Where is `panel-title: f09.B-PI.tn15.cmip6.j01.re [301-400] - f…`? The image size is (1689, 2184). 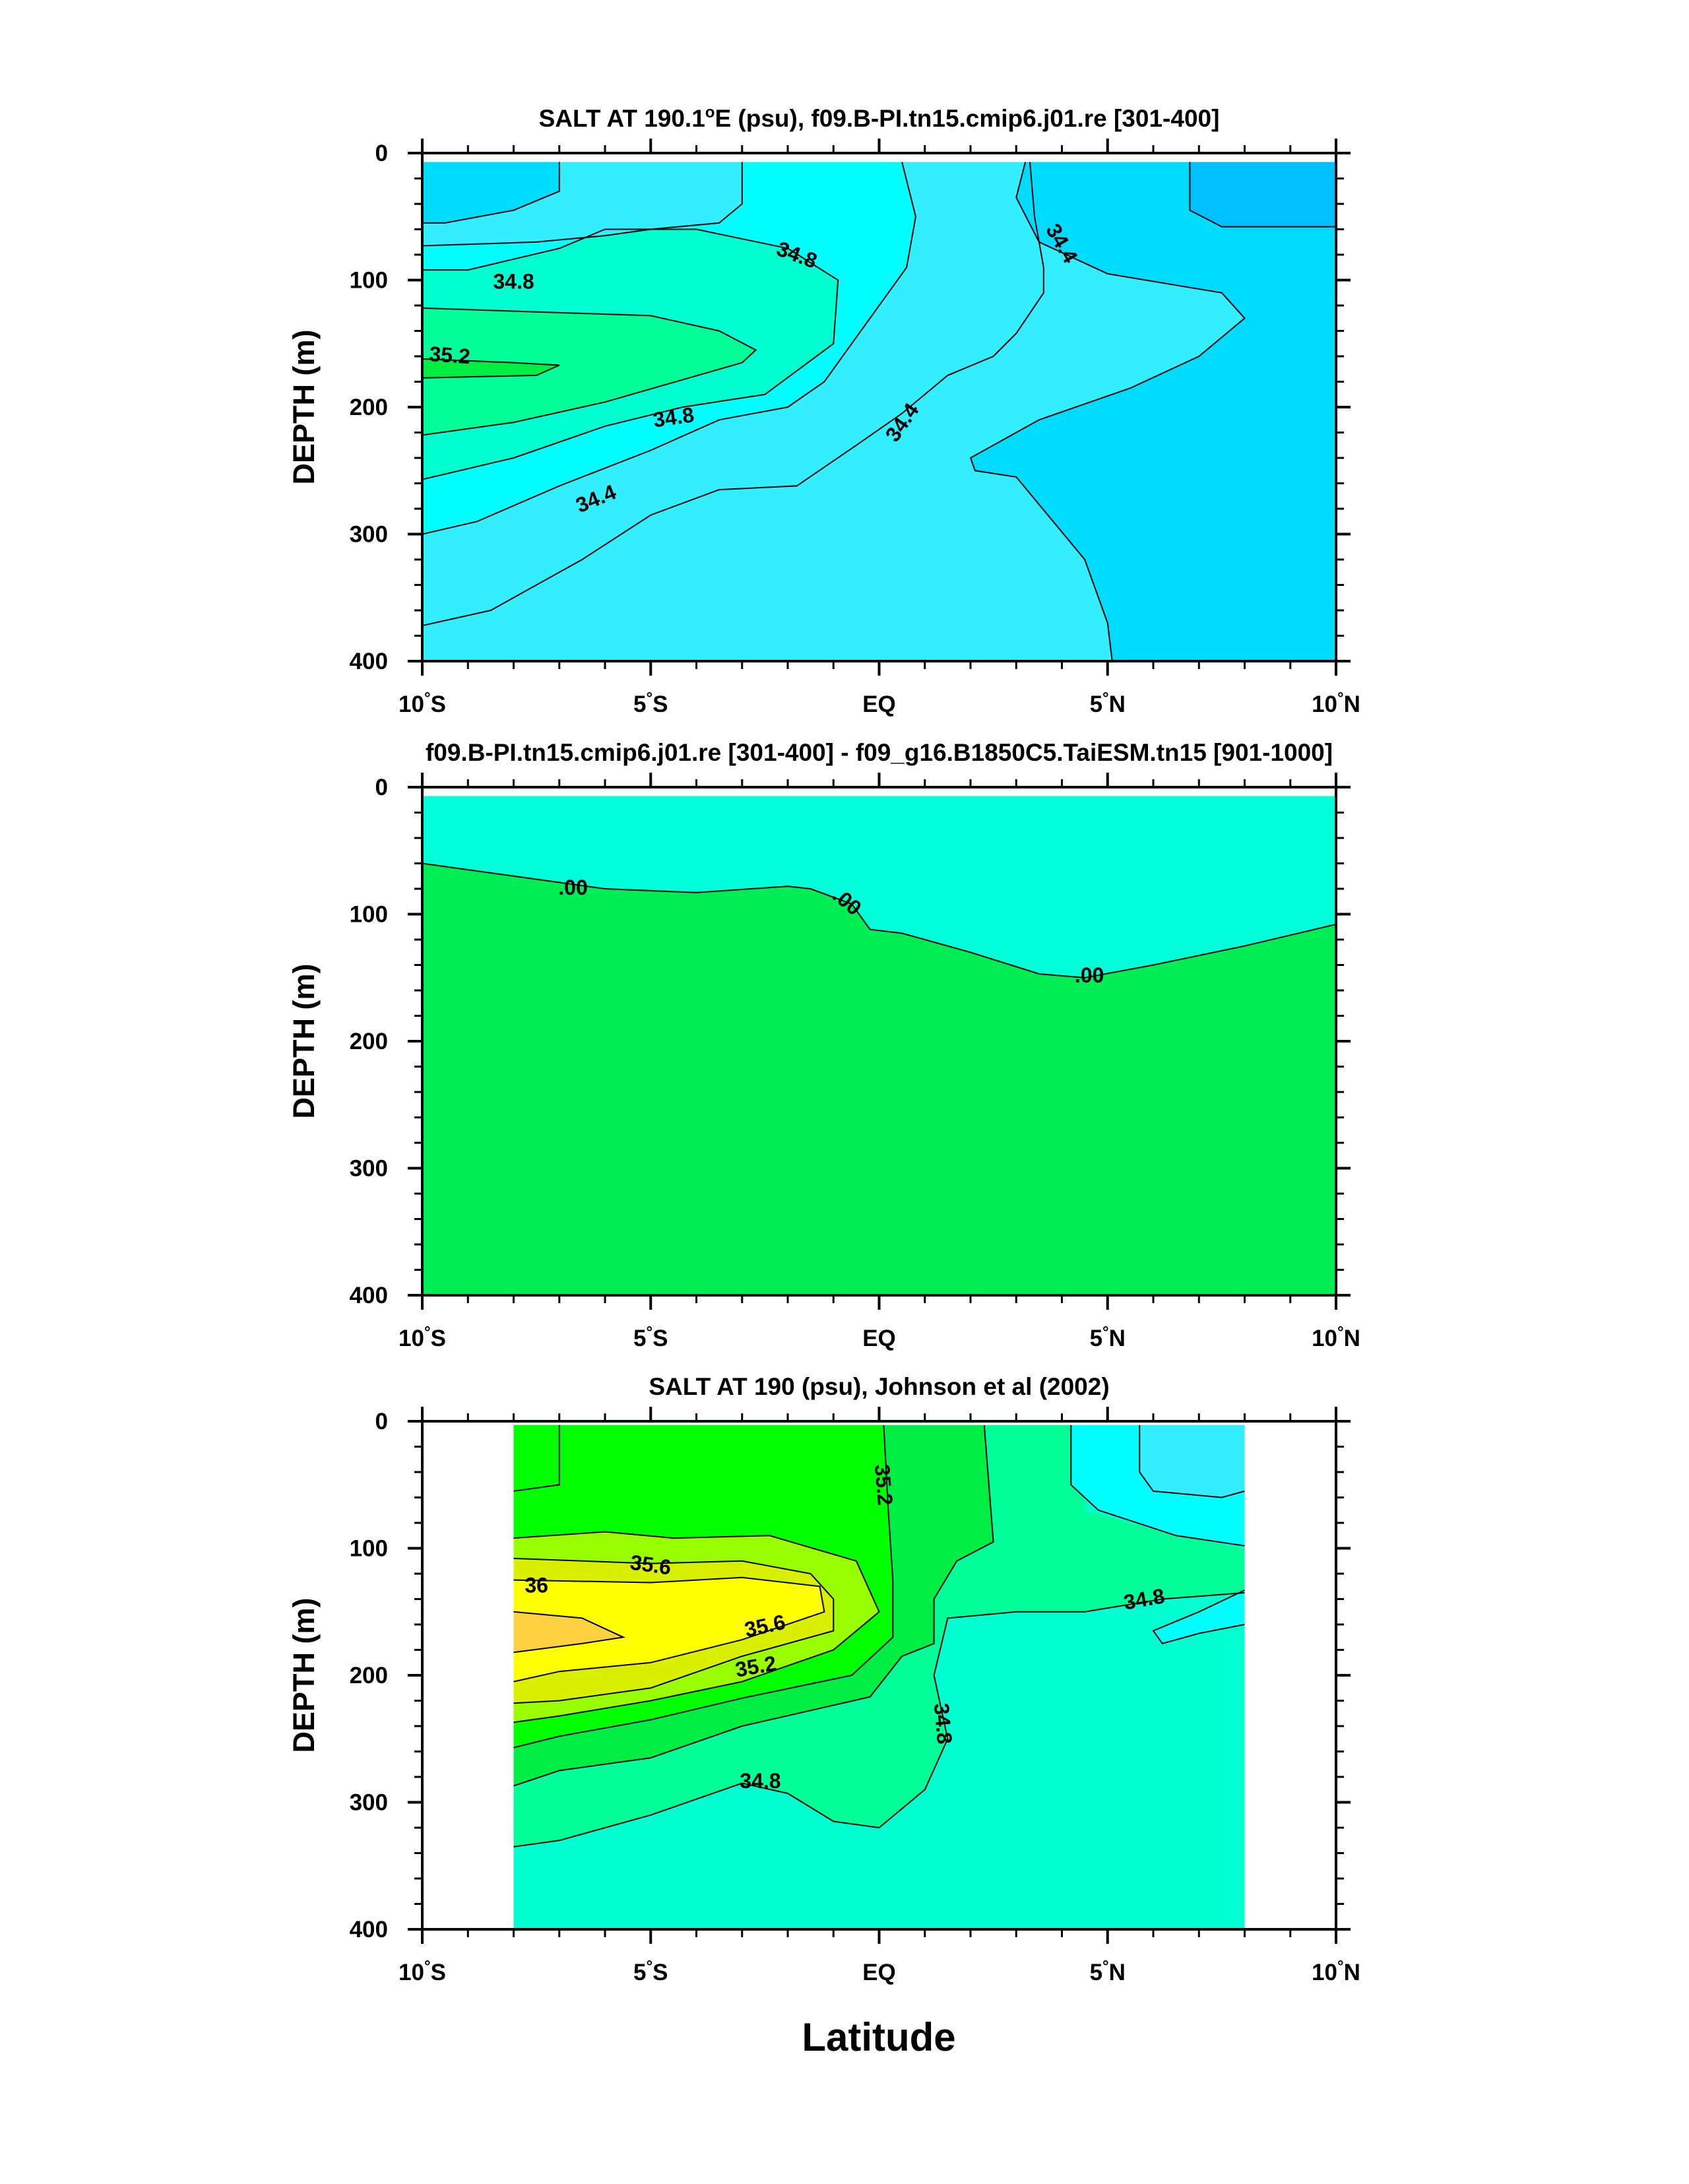
panel-title: f09.B-PI.tn15.cmip6.j01.re [301-400] - f… is located at coordinates (879, 752).